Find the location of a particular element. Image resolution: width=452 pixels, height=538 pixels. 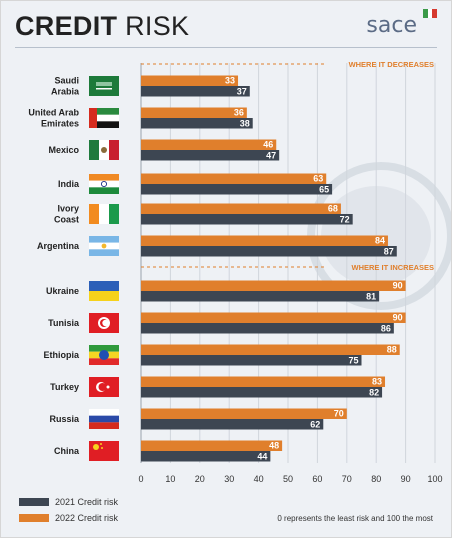

bar-label-2022: 68 is located at coordinates (333, 209).